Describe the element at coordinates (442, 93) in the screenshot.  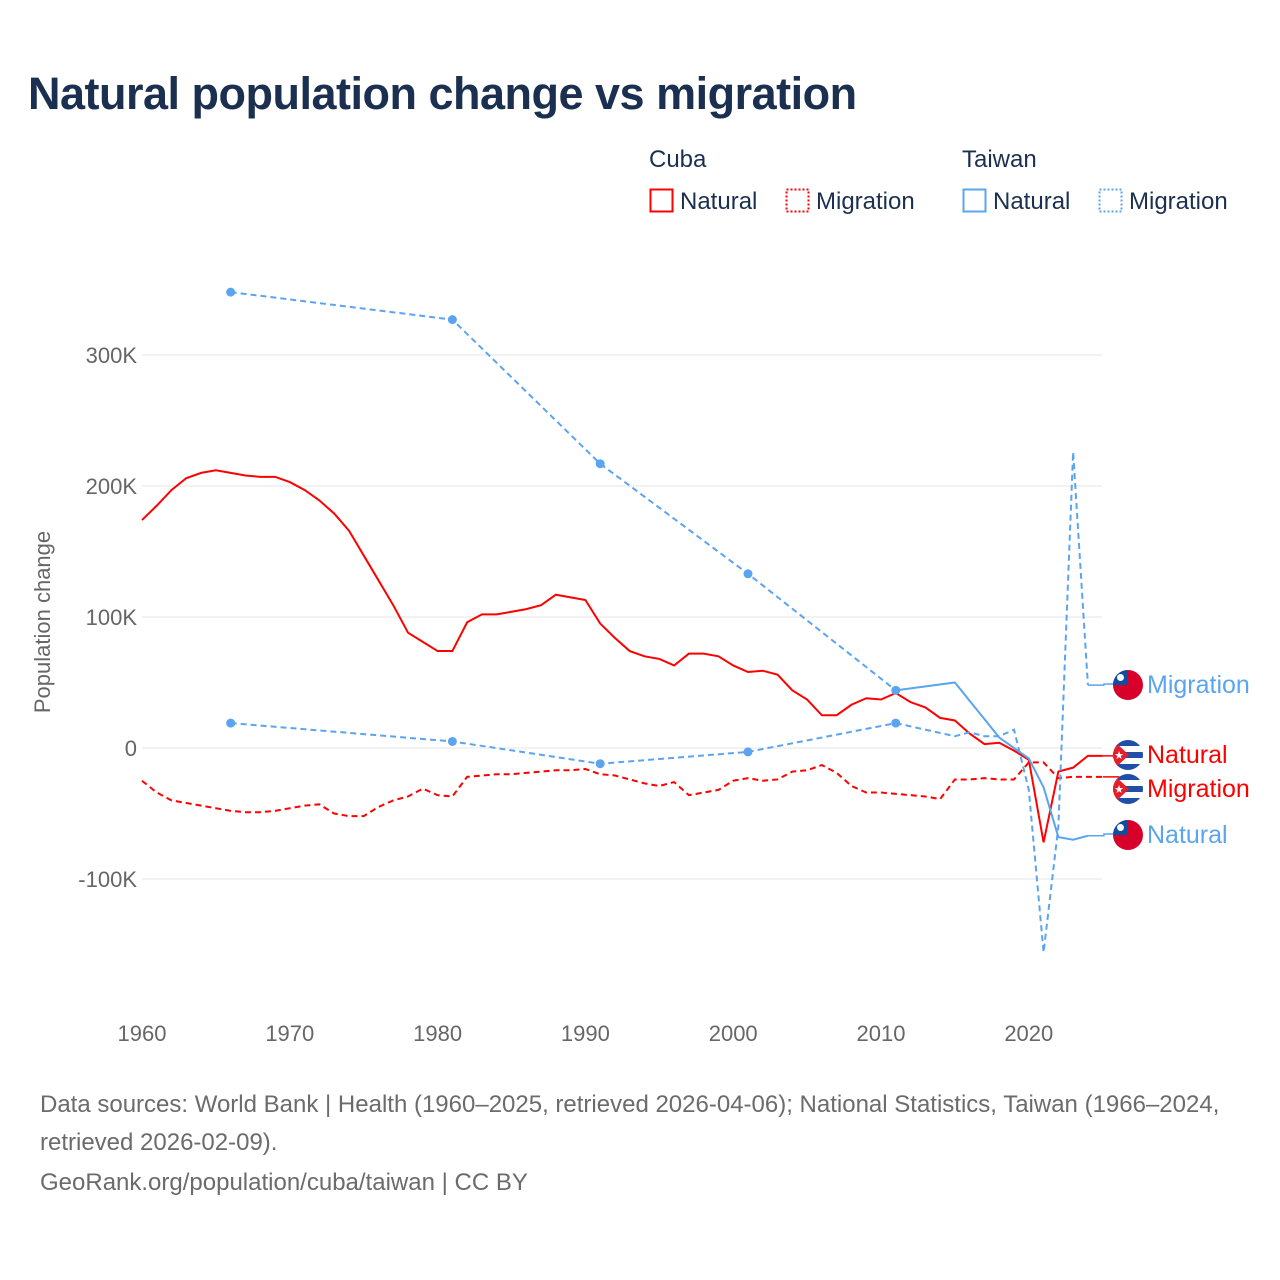
I see `chart-title: Natural population change vs migration` at that location.